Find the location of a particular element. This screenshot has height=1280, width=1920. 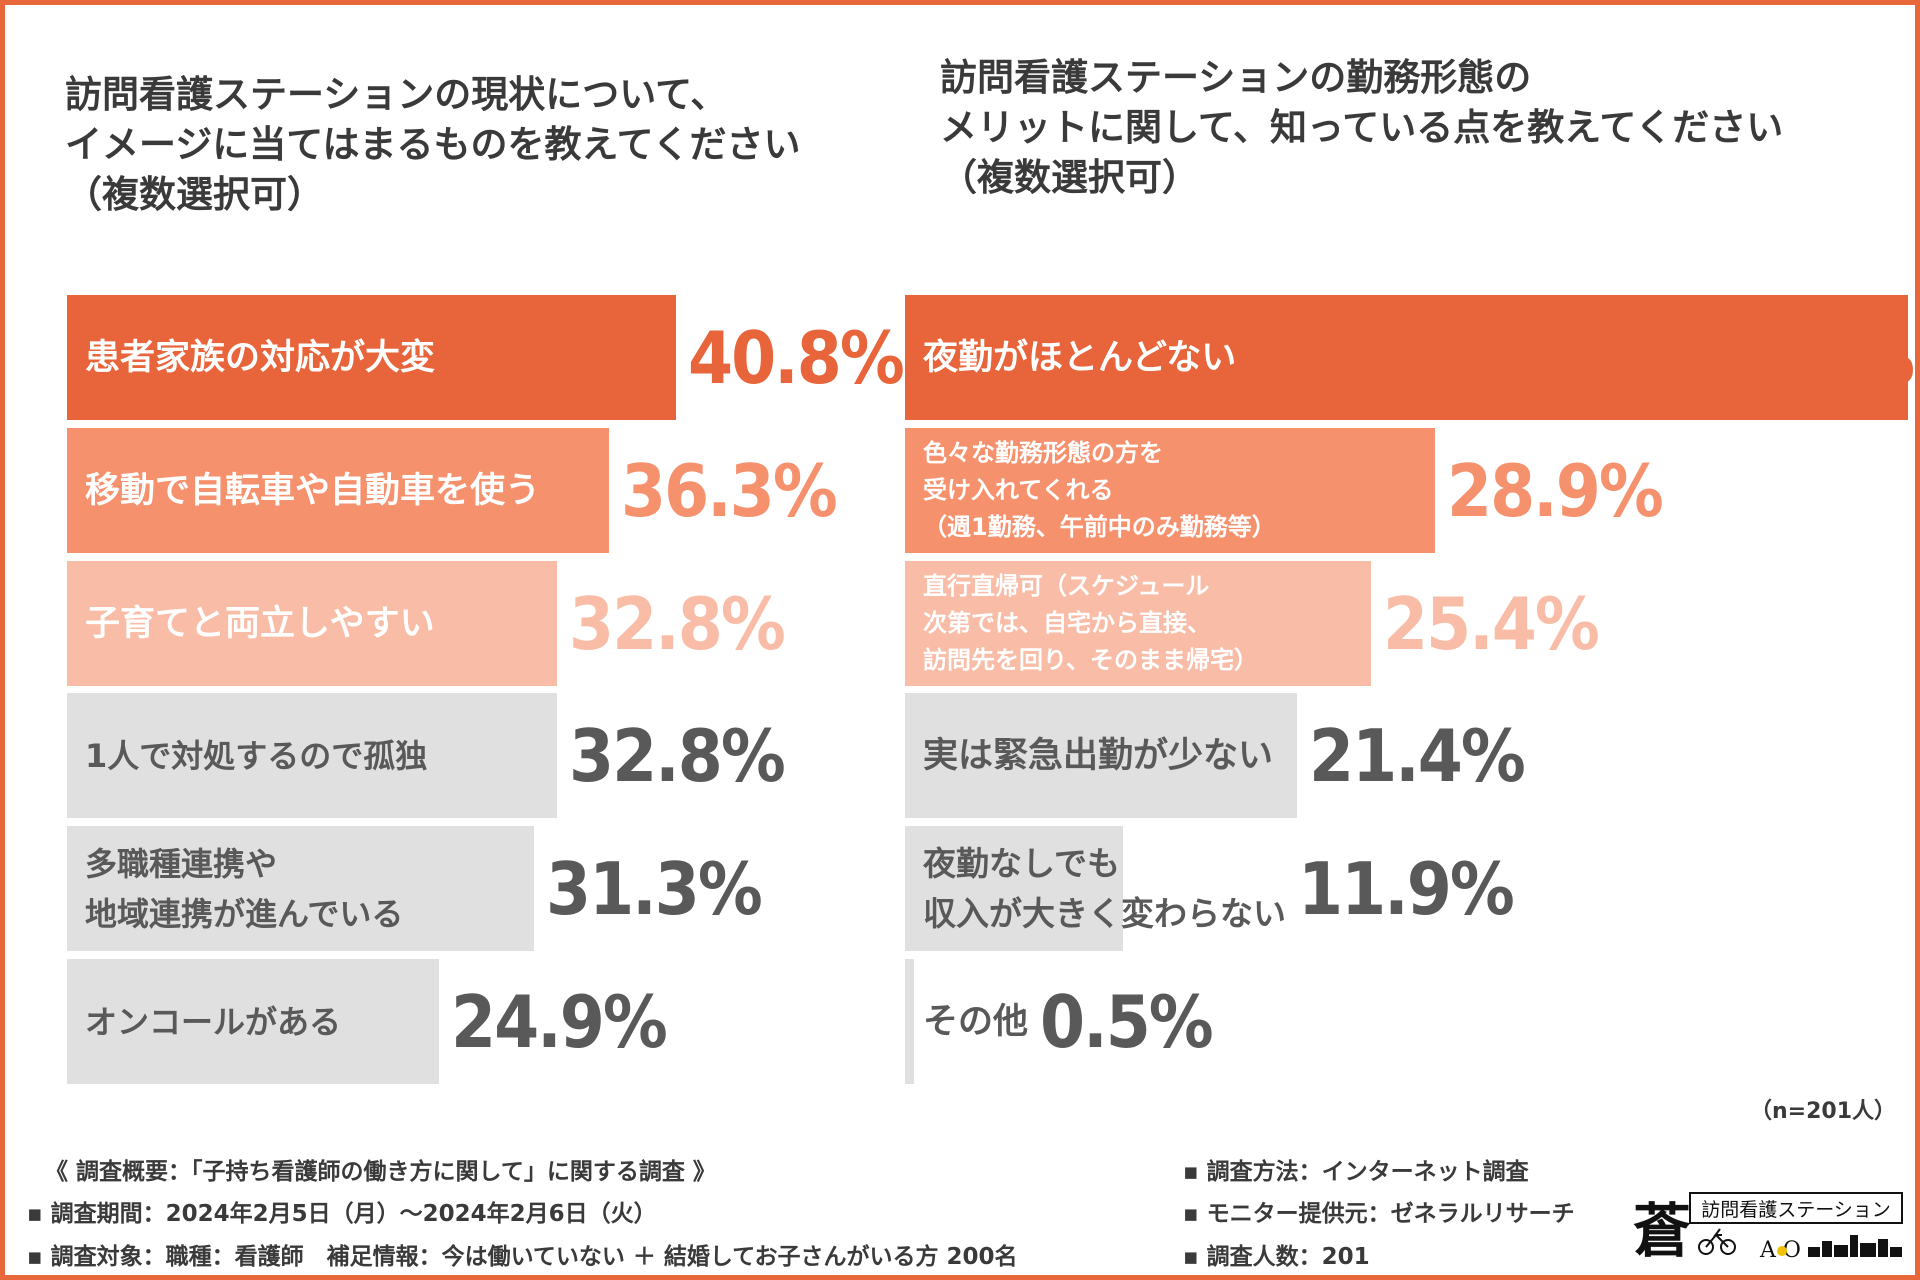

bar-label-3-line-1: 直行直帰可（スケジュール is located at coordinates (1066, 586).